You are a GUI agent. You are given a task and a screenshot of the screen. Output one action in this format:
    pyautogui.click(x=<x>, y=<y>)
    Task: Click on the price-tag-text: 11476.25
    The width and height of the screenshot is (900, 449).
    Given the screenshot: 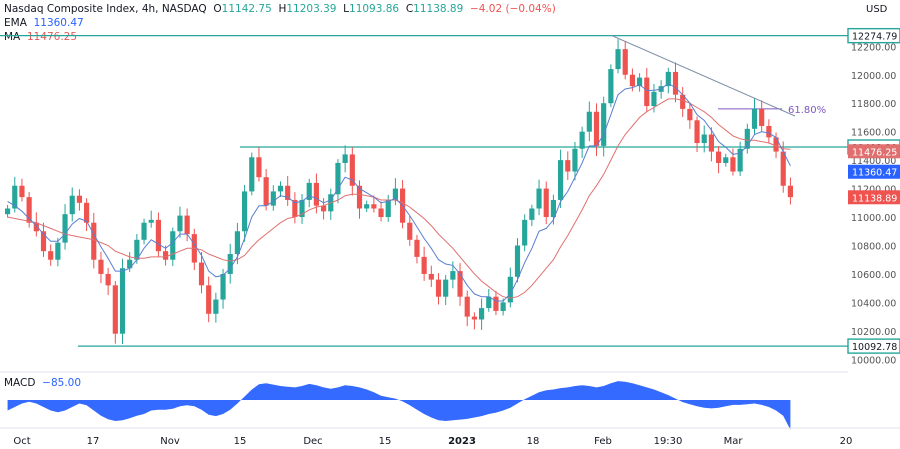 What is the action you would take?
    pyautogui.click(x=874, y=152)
    